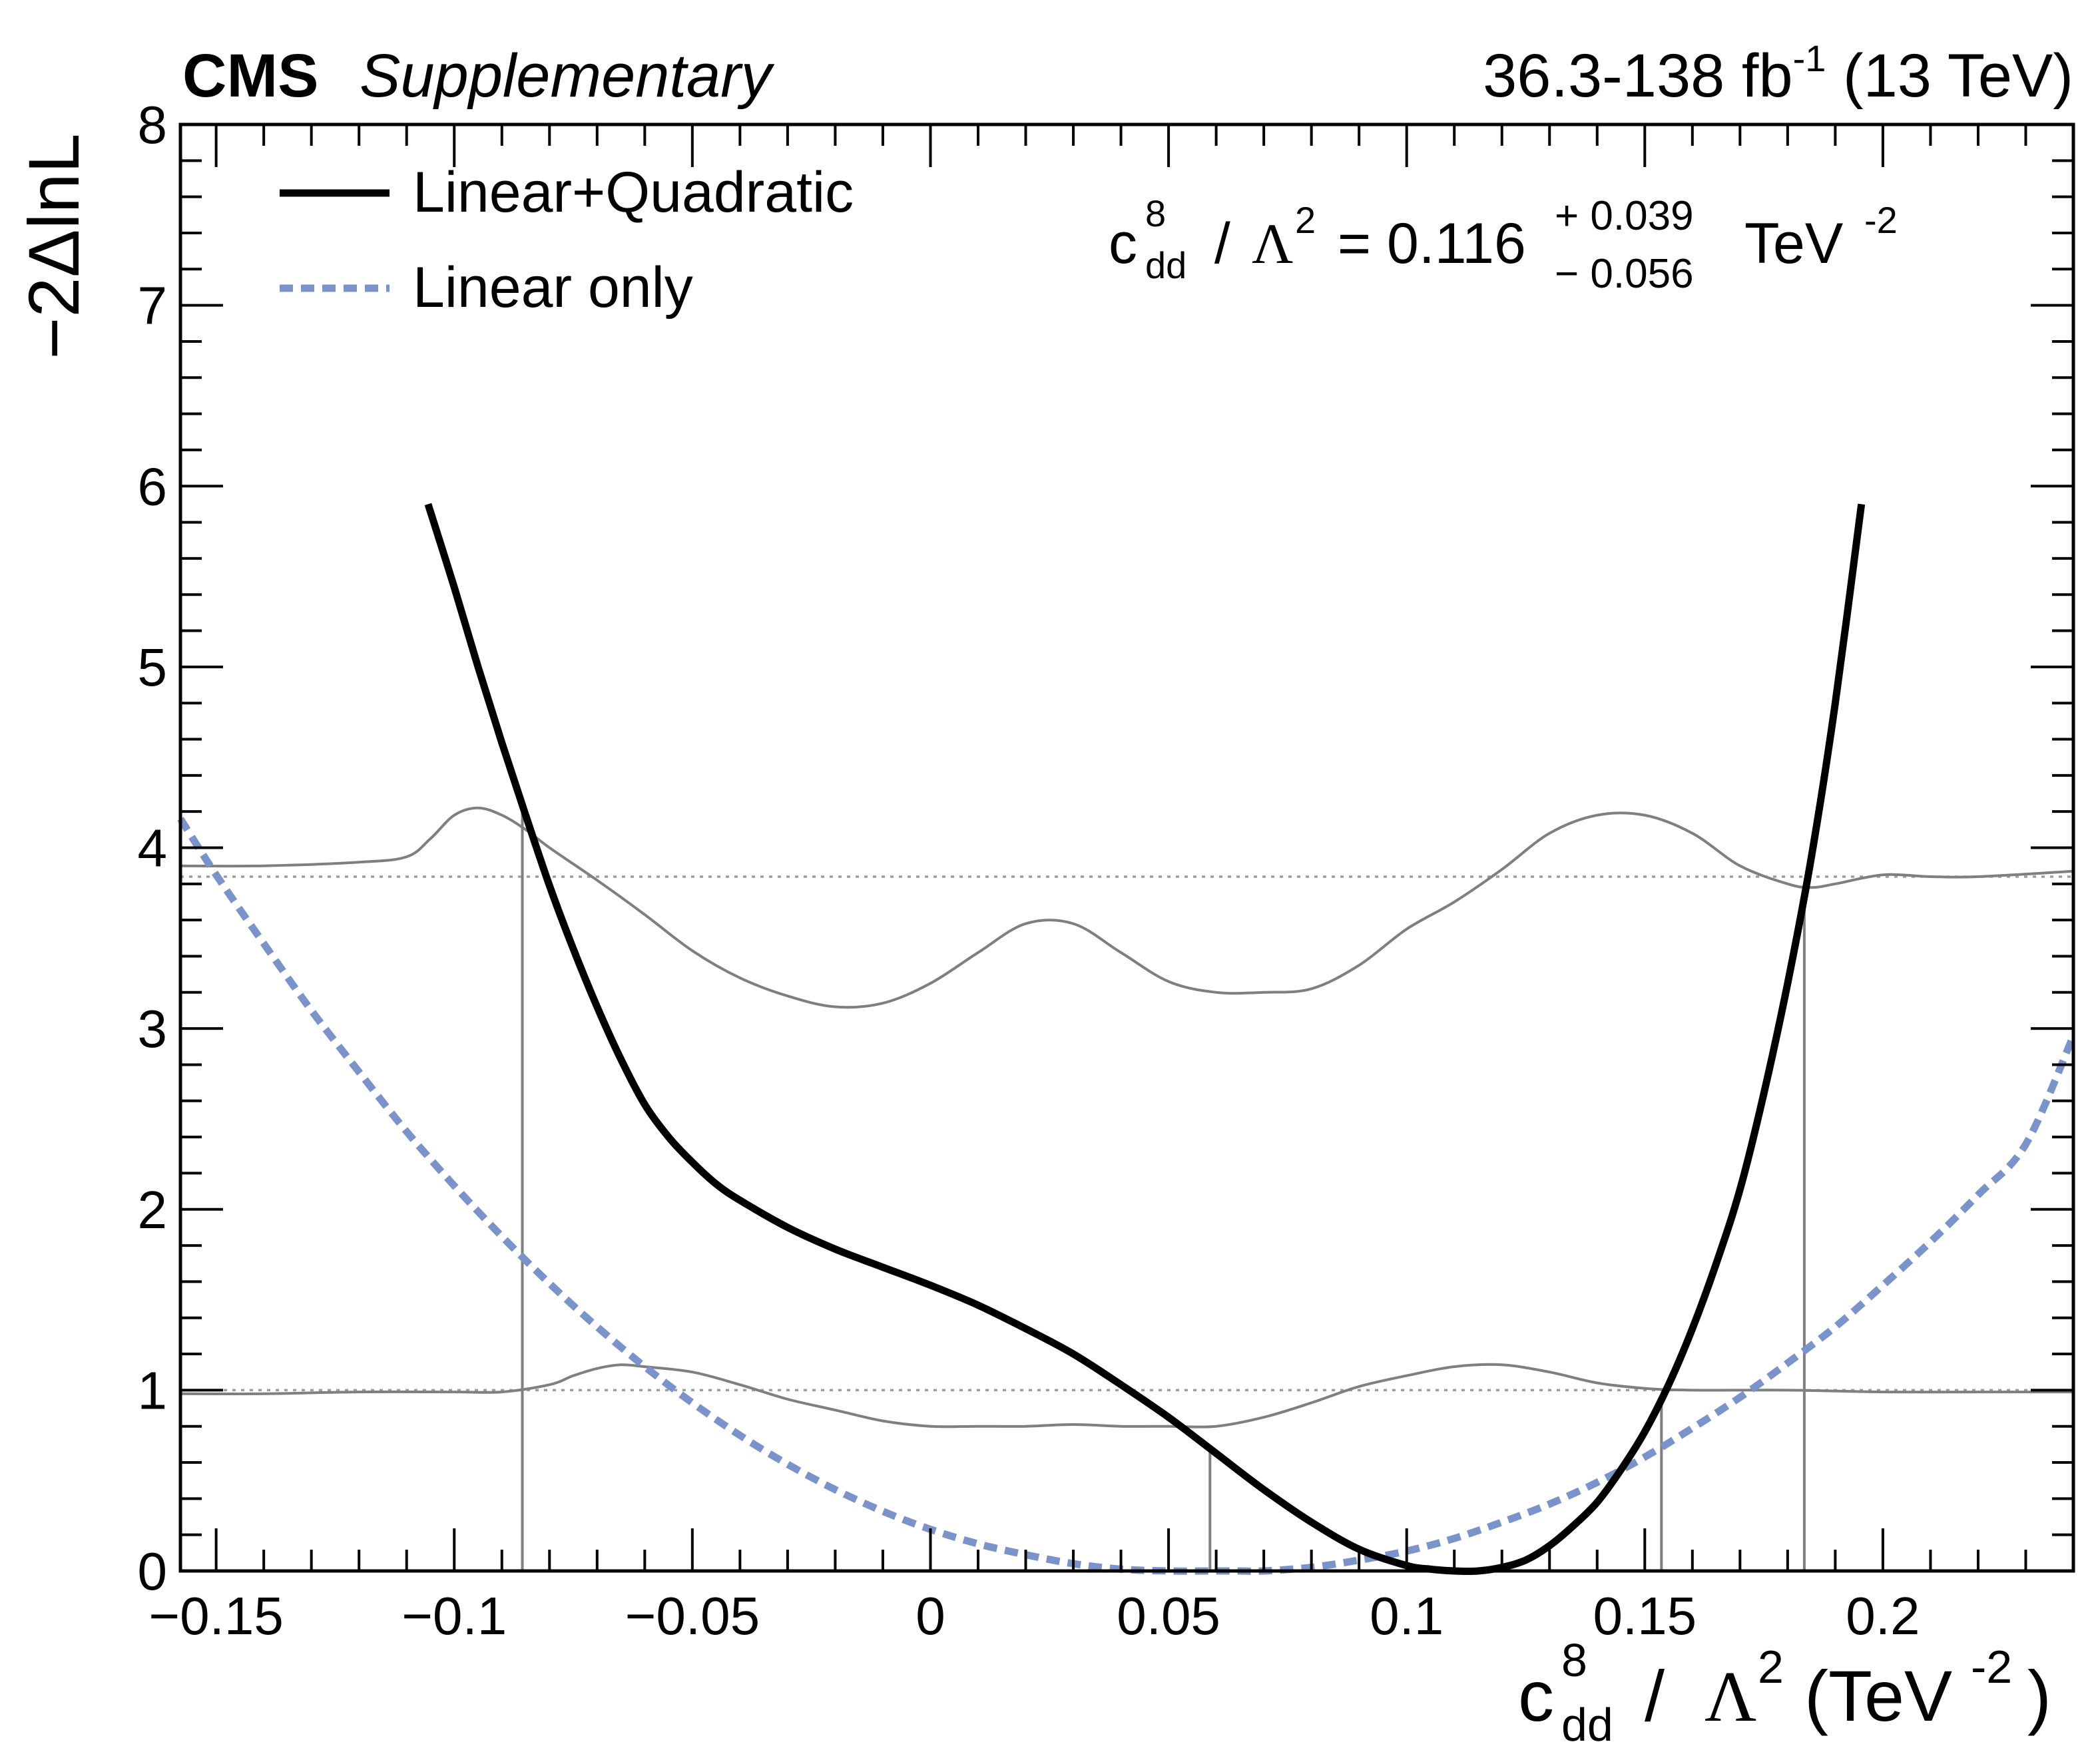 Image resolution: width=2098 pixels, height=1764 pixels. What do you see at coordinates (153, 1209) in the screenshot?
I see `y-tick-label: 2` at bounding box center [153, 1209].